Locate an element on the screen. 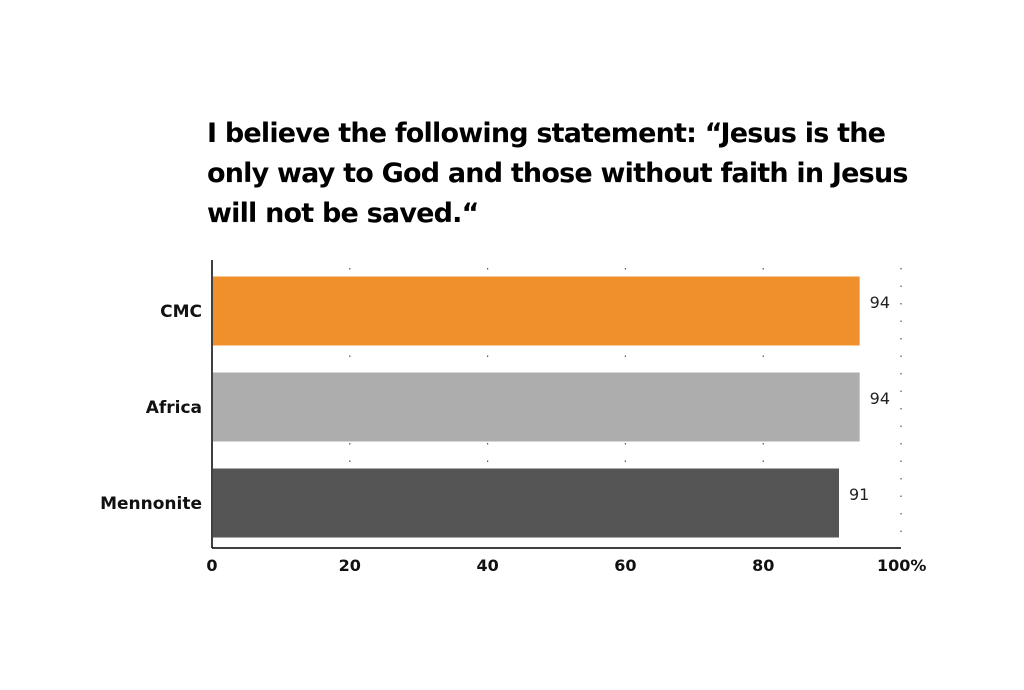 The width and height of the screenshot is (1024, 690). bar-mennonite is located at coordinates (526, 503).